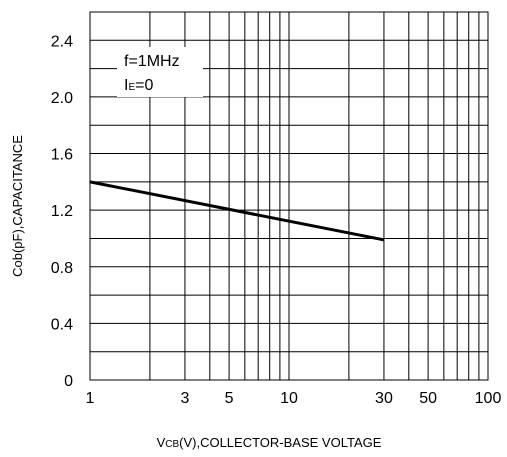  I want to click on y-tick-label: 1.2, so click(62, 211).